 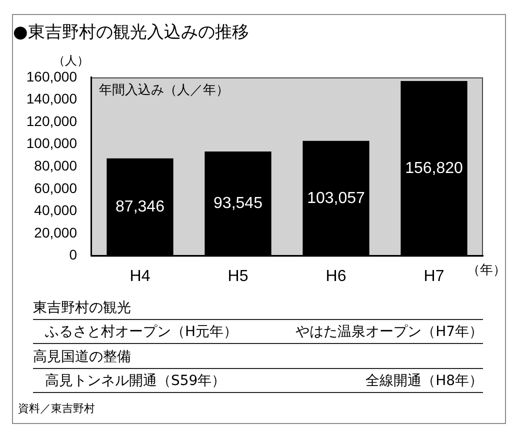 What do you see at coordinates (238, 203) in the screenshot?
I see `data-label: 93,545` at bounding box center [238, 203].